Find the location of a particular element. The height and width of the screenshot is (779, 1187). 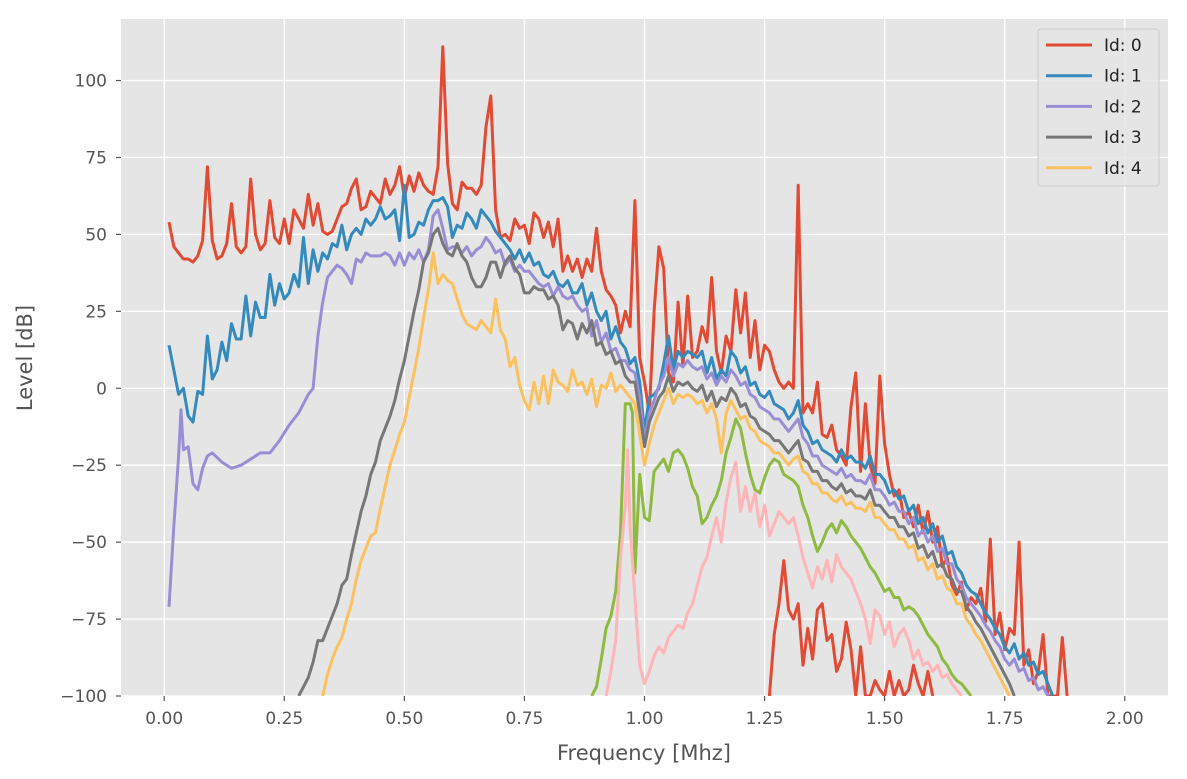

x-tick-label: 1.50 is located at coordinates (885, 719).